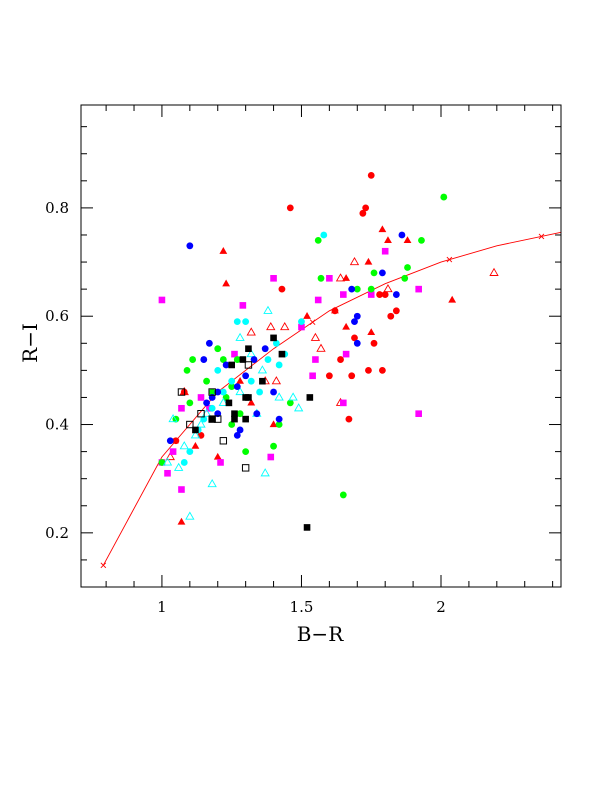  What do you see at coordinates (320, 634) in the screenshot?
I see `x-axis-label: B−R` at bounding box center [320, 634].